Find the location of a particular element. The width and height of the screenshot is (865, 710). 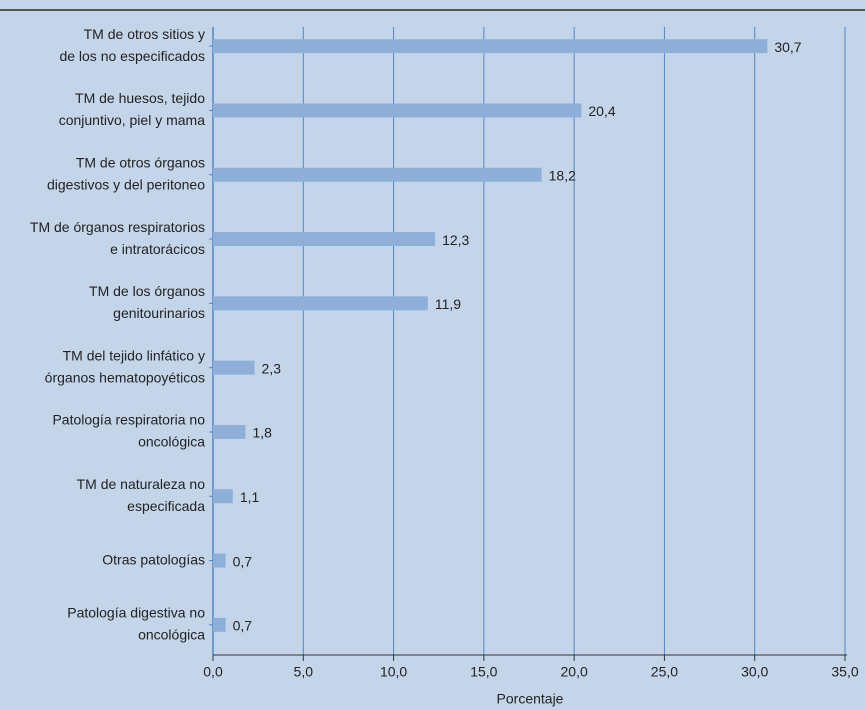

x-tick-label: 15,0 is located at coordinates (483, 672).